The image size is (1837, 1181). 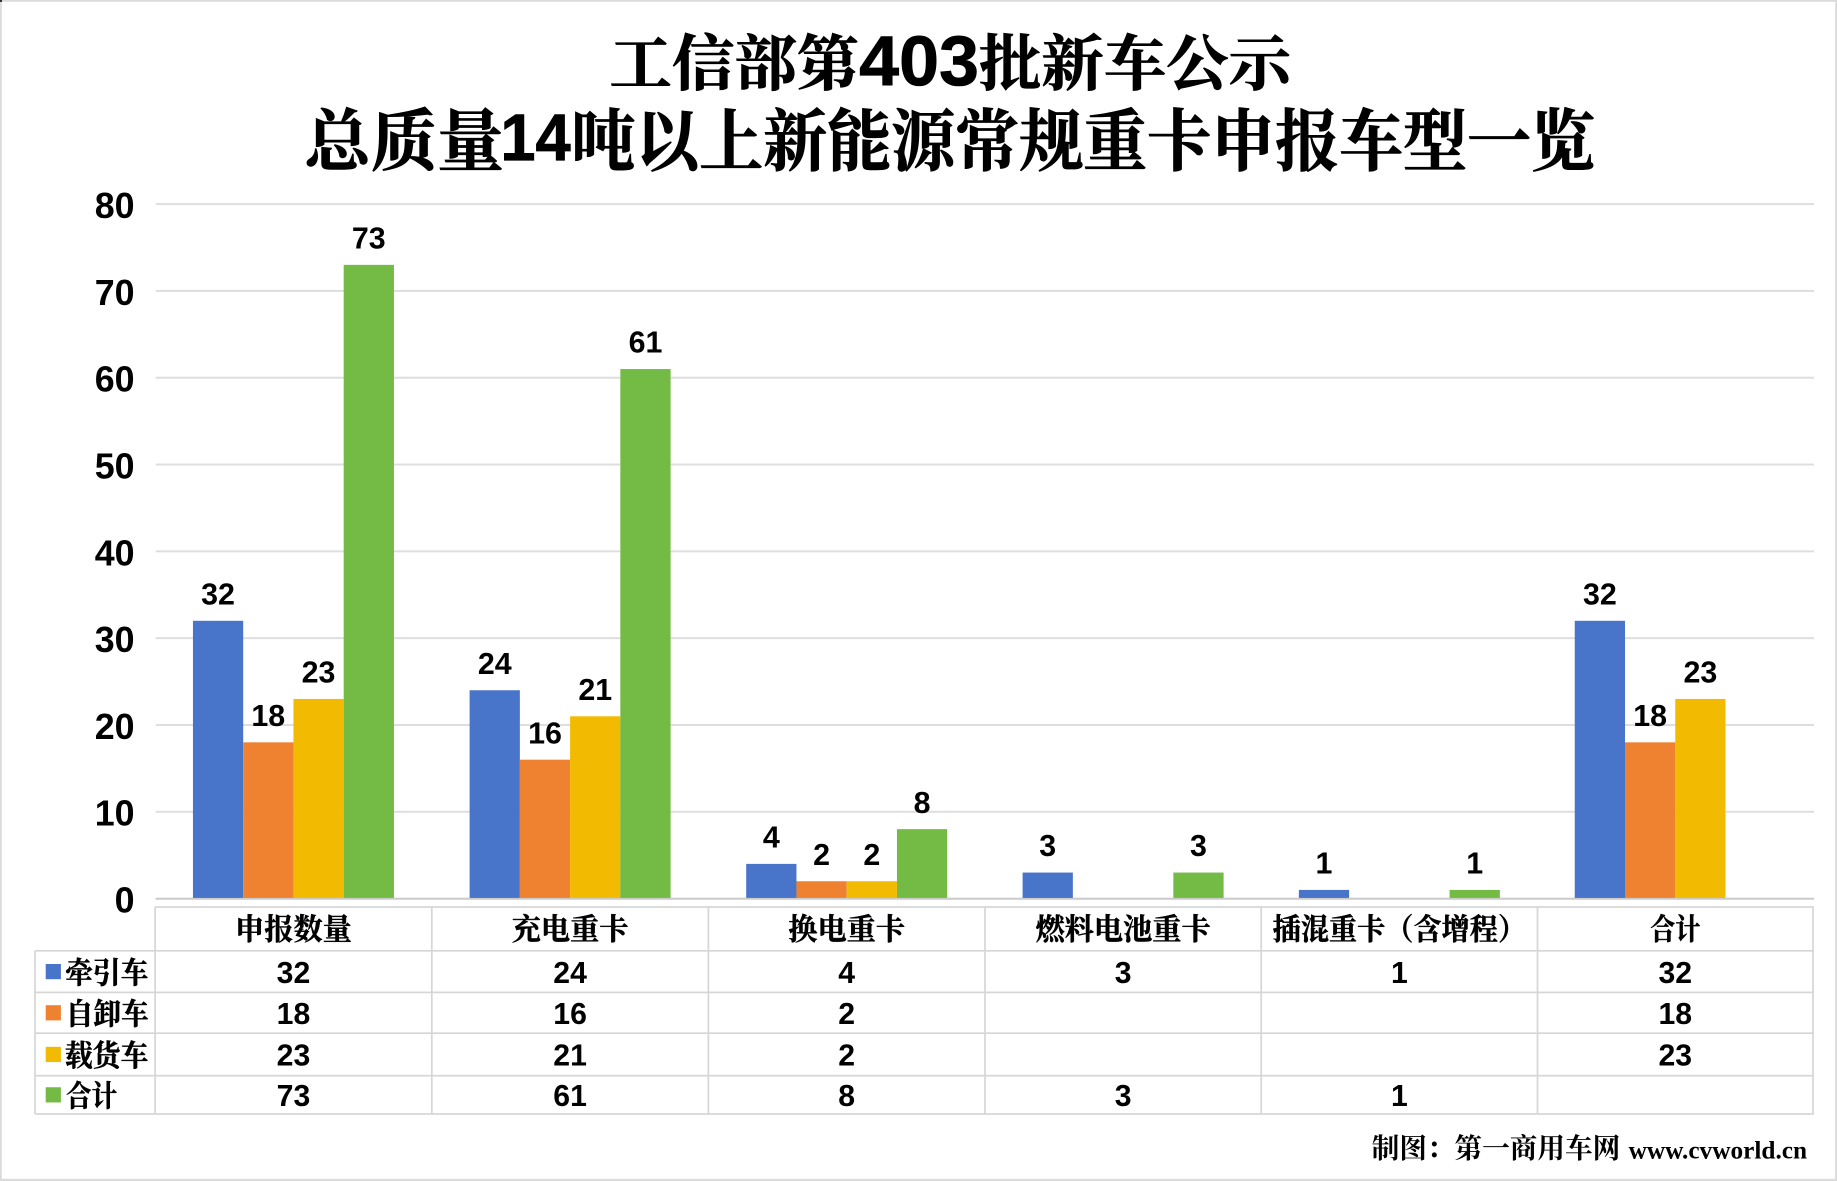 What do you see at coordinates (115, 380) in the screenshot?
I see `svg-text: 60` at bounding box center [115, 380].